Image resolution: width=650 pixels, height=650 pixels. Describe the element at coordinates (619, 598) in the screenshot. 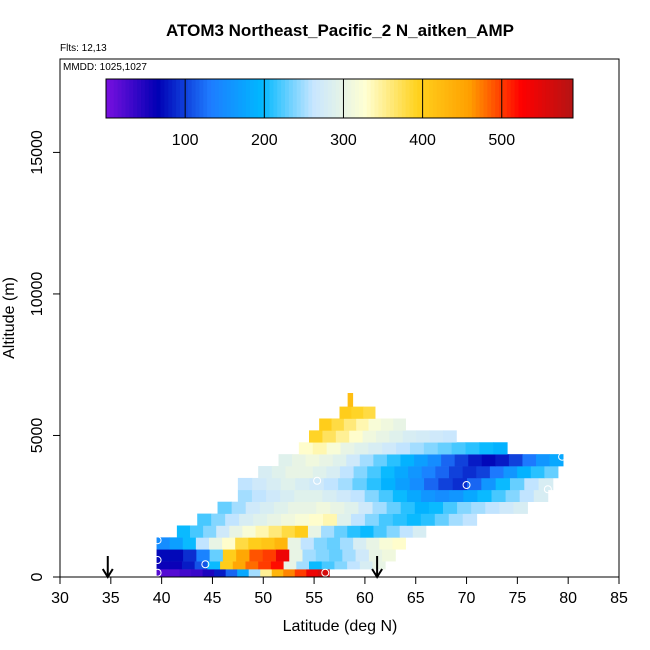

I see `x-tick-label: 85` at that location.